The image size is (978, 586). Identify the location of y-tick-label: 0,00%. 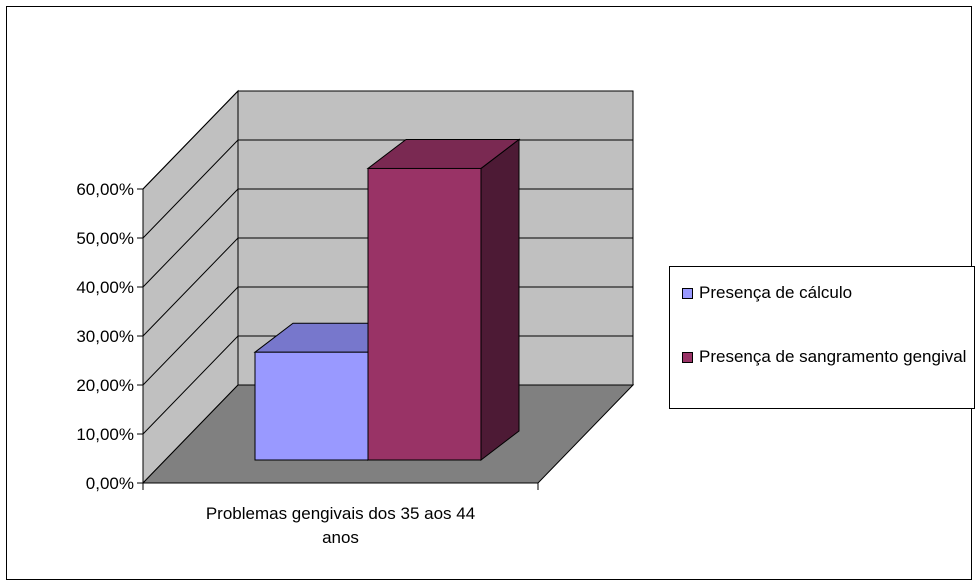
(110, 483).